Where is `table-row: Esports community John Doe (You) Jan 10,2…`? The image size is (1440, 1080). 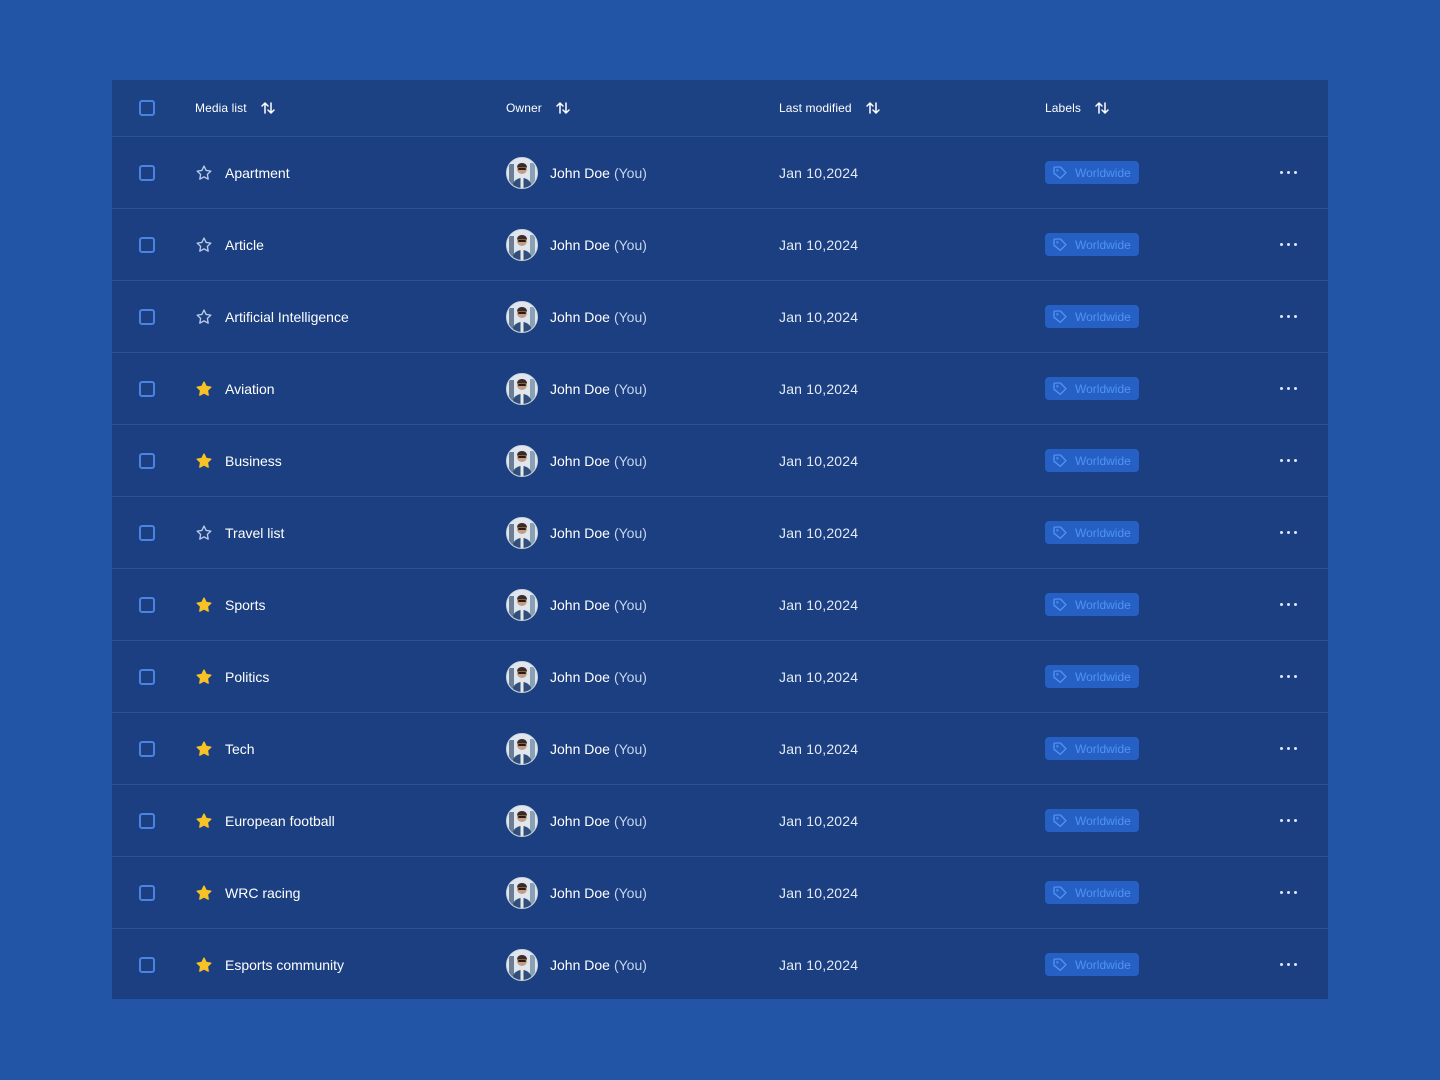
table-row: Esports community John Doe (You) Jan 10,2… is located at coordinates (720, 964).